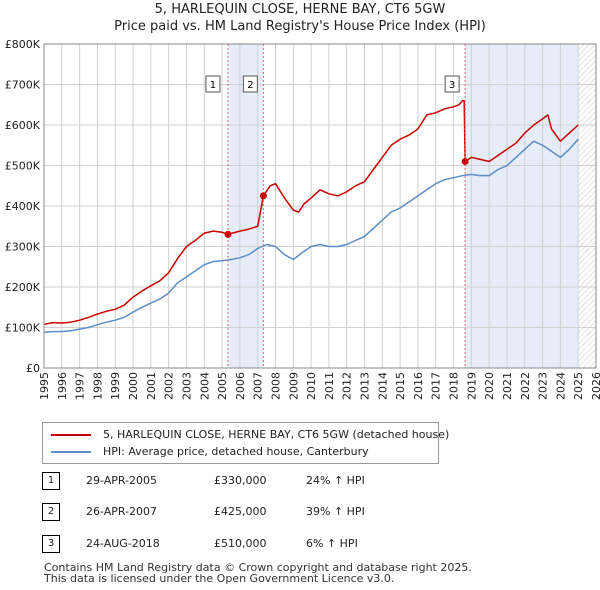 The height and width of the screenshot is (590, 600). Describe the element at coordinates (347, 386) in the screenshot. I see `x-tick-label: 2012` at that location.